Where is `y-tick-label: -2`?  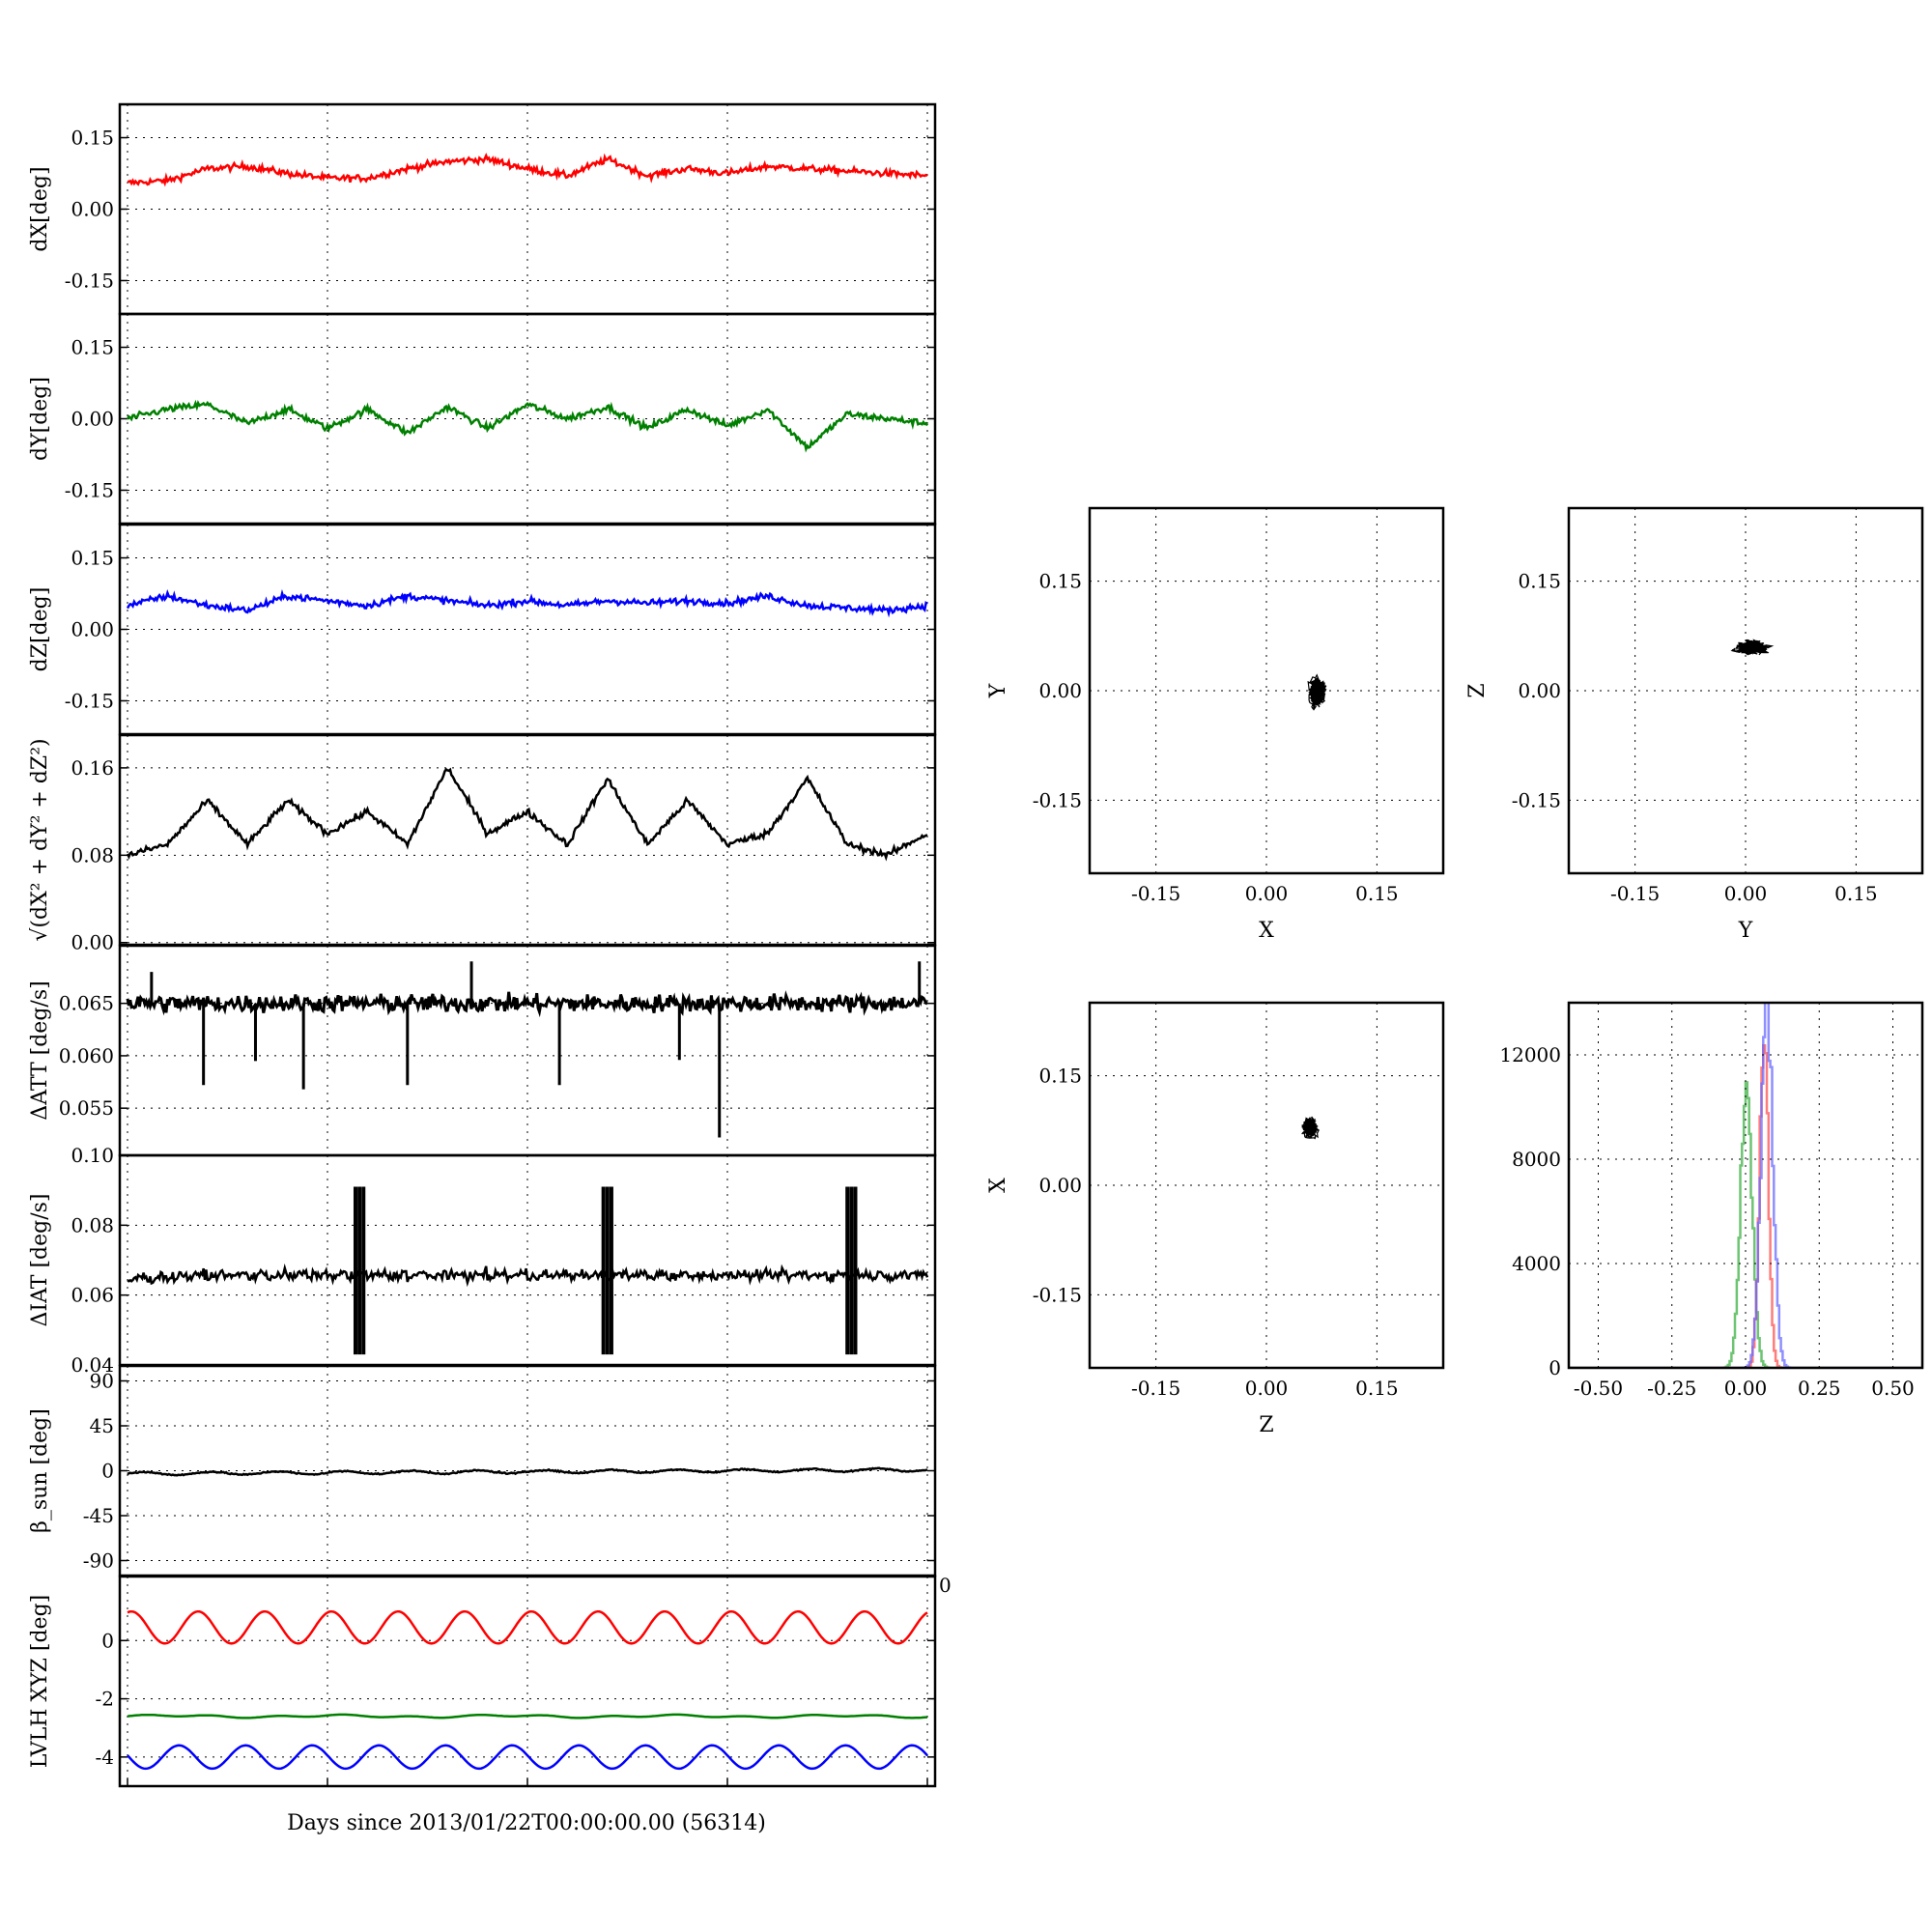 y-tick-label: -2 is located at coordinates (105, 1699).